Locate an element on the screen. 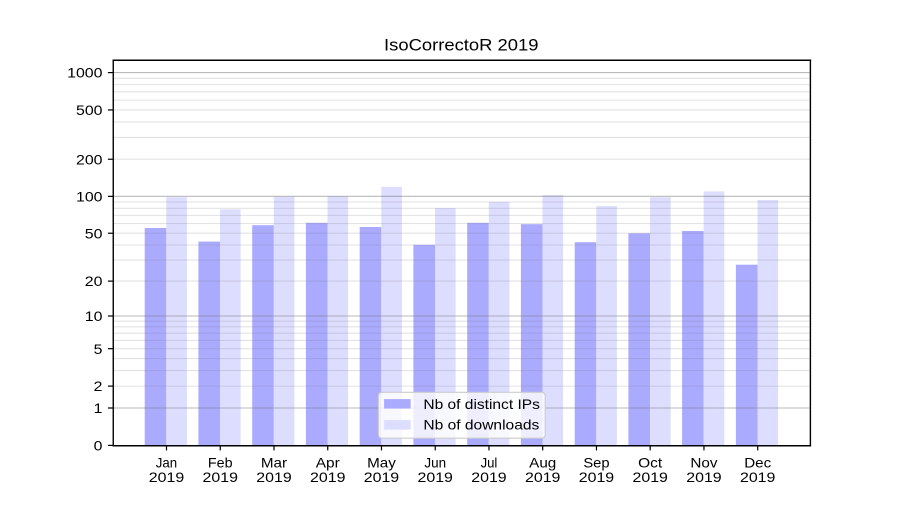 The height and width of the screenshot is (505, 900). svg-text: 5 is located at coordinates (98, 349).